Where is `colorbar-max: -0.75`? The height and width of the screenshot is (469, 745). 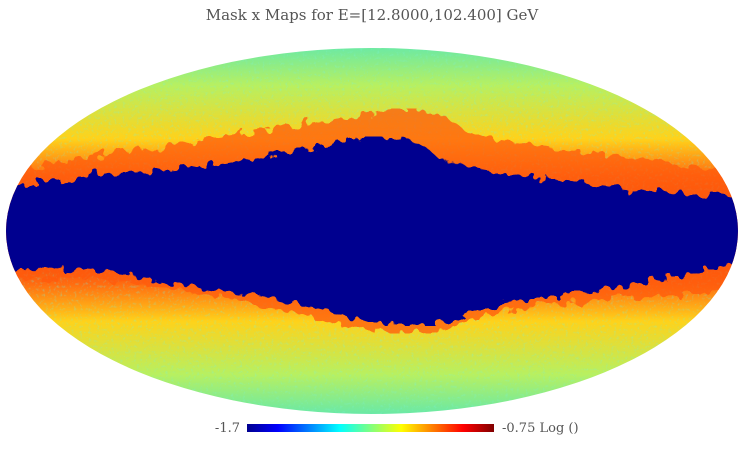 colorbar-max: -0.75 is located at coordinates (518, 428).